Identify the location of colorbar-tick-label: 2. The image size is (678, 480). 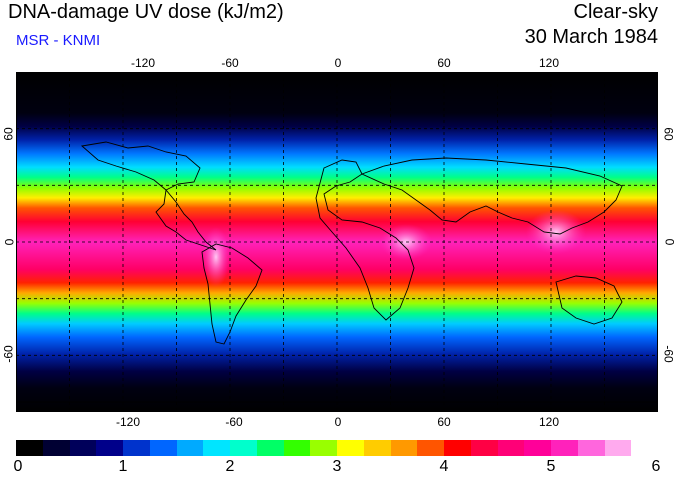
(230, 466).